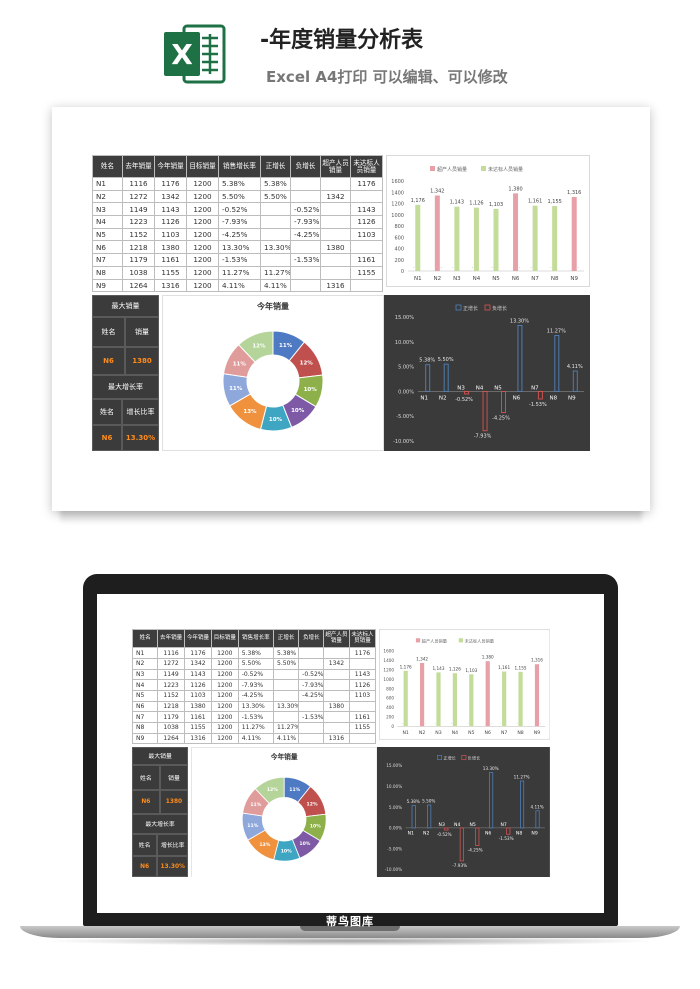  Describe the element at coordinates (488, 657) in the screenshot. I see `data-label: 1,380` at that location.